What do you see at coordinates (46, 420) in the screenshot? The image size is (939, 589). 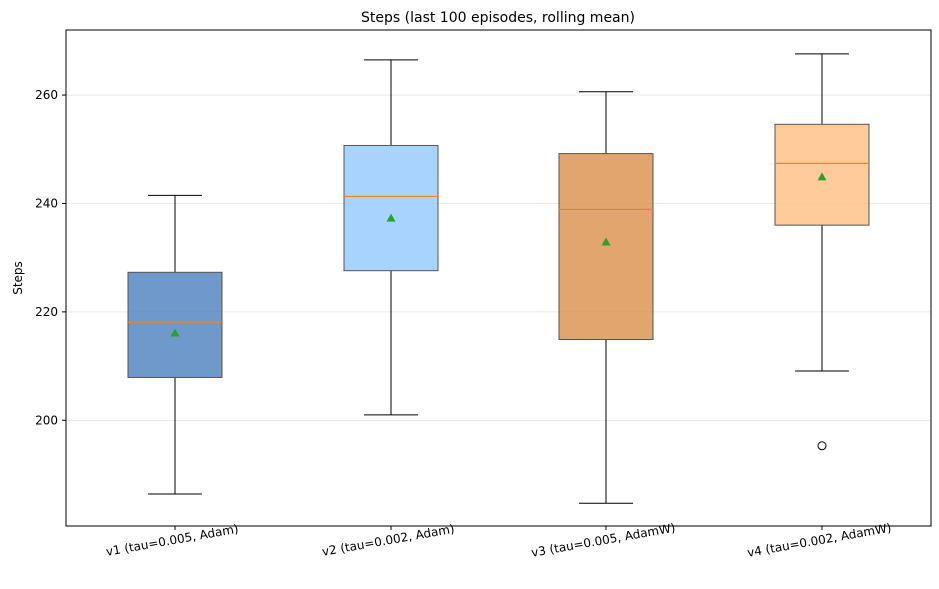 I see `y-tick-label-0: 200` at bounding box center [46, 420].